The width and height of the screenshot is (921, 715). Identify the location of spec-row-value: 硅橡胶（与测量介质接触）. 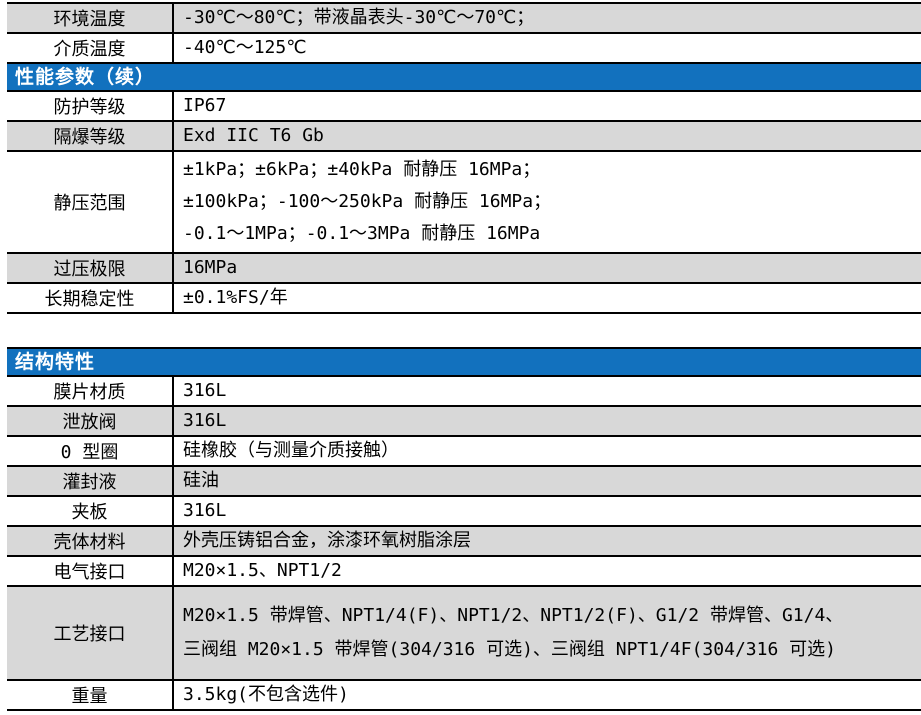
(547, 451).